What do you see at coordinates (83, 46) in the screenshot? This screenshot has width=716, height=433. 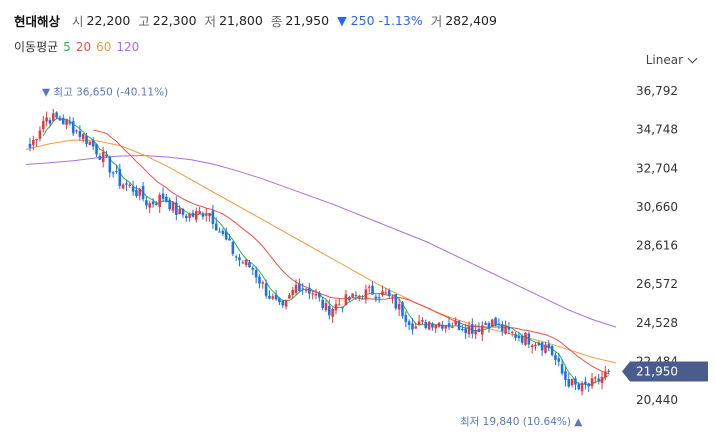 I see `ma-20: 20` at bounding box center [83, 46].